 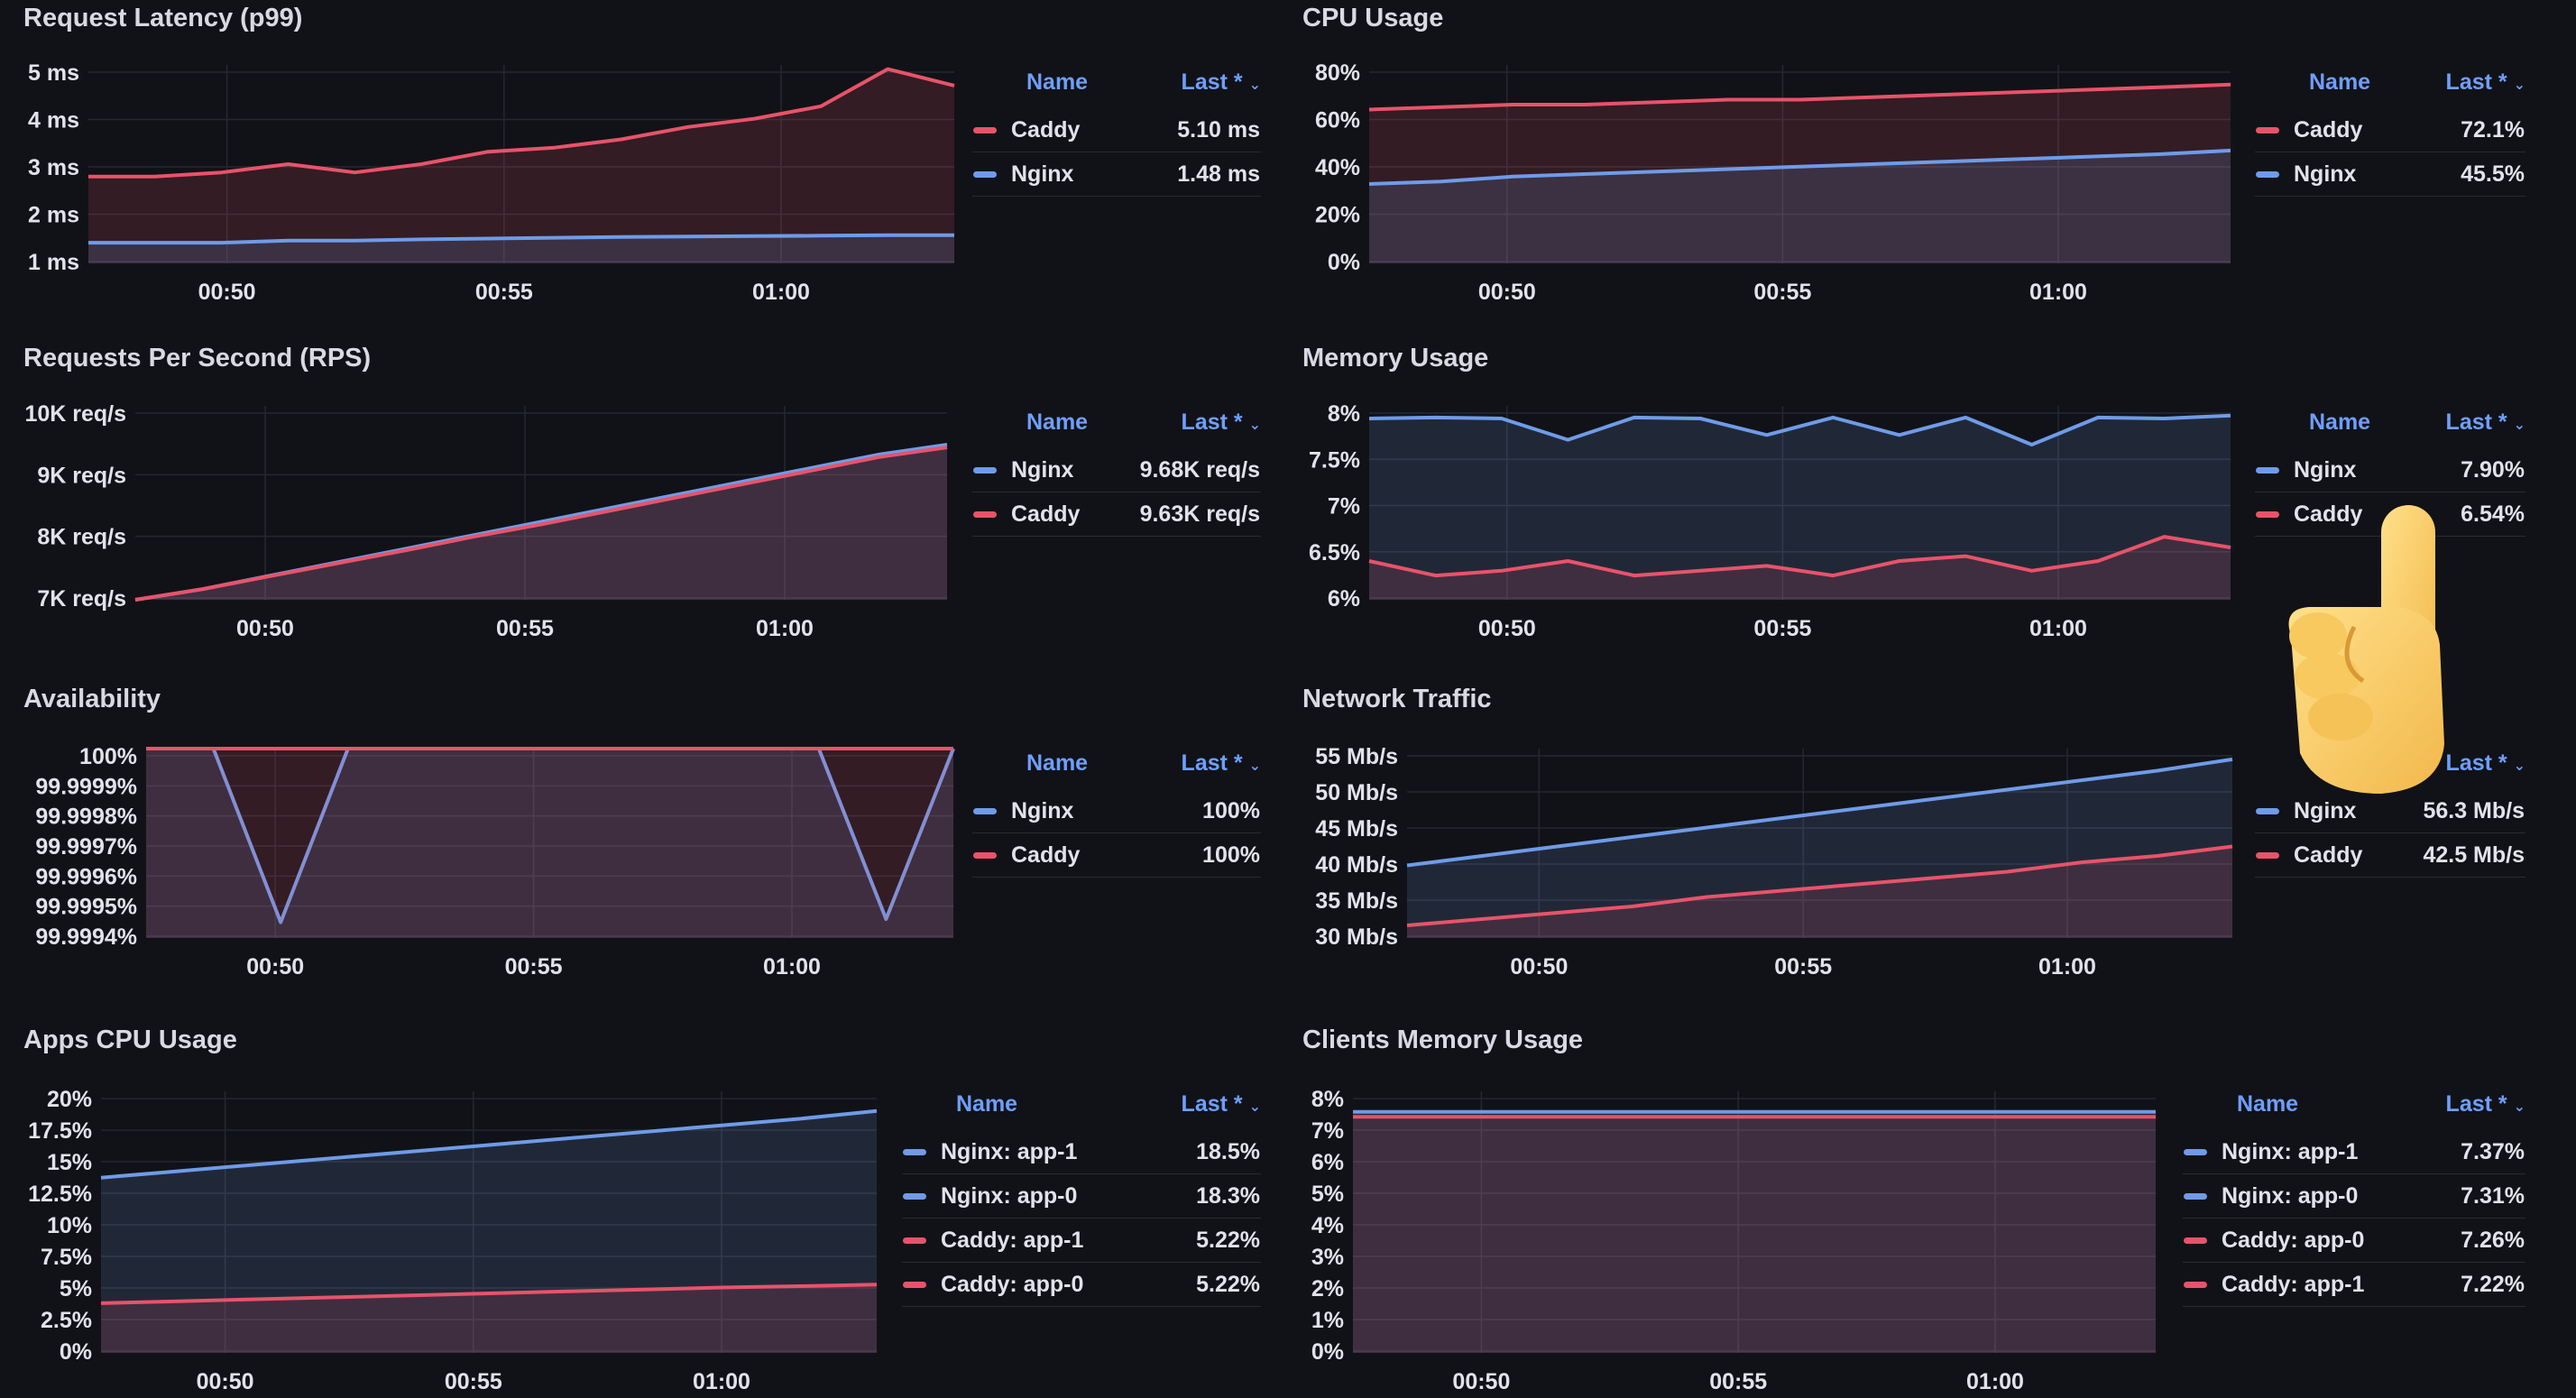 I want to click on memory-legend: Name Last * ⌄ Nginx 7.90% Caddy 6.54%, so click(x=2390, y=473).